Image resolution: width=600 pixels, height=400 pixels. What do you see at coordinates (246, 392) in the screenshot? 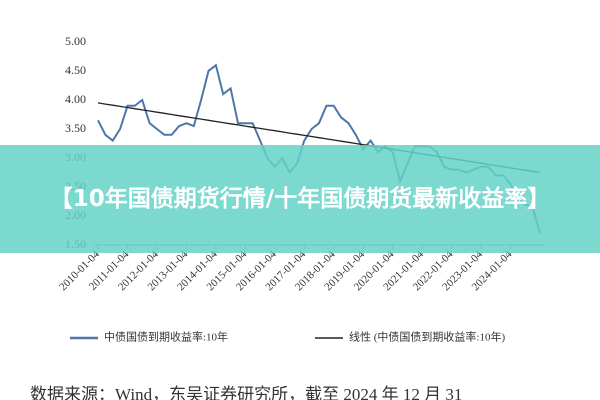
I see `source-note: 数据来源：Wind，东吴证券研究所，截至 2024 年 12 月 31` at bounding box center [246, 392].